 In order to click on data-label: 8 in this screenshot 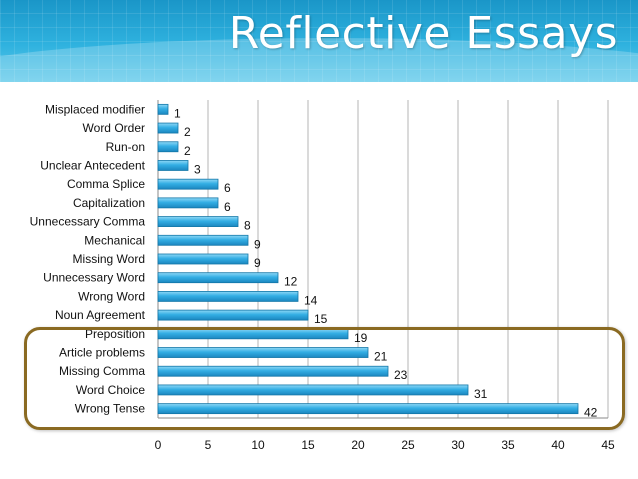, I will do `click(247, 226)`.